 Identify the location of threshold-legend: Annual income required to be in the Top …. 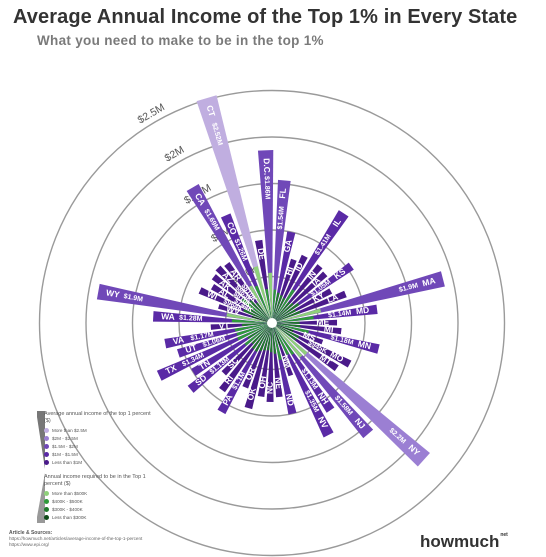
(99, 497).